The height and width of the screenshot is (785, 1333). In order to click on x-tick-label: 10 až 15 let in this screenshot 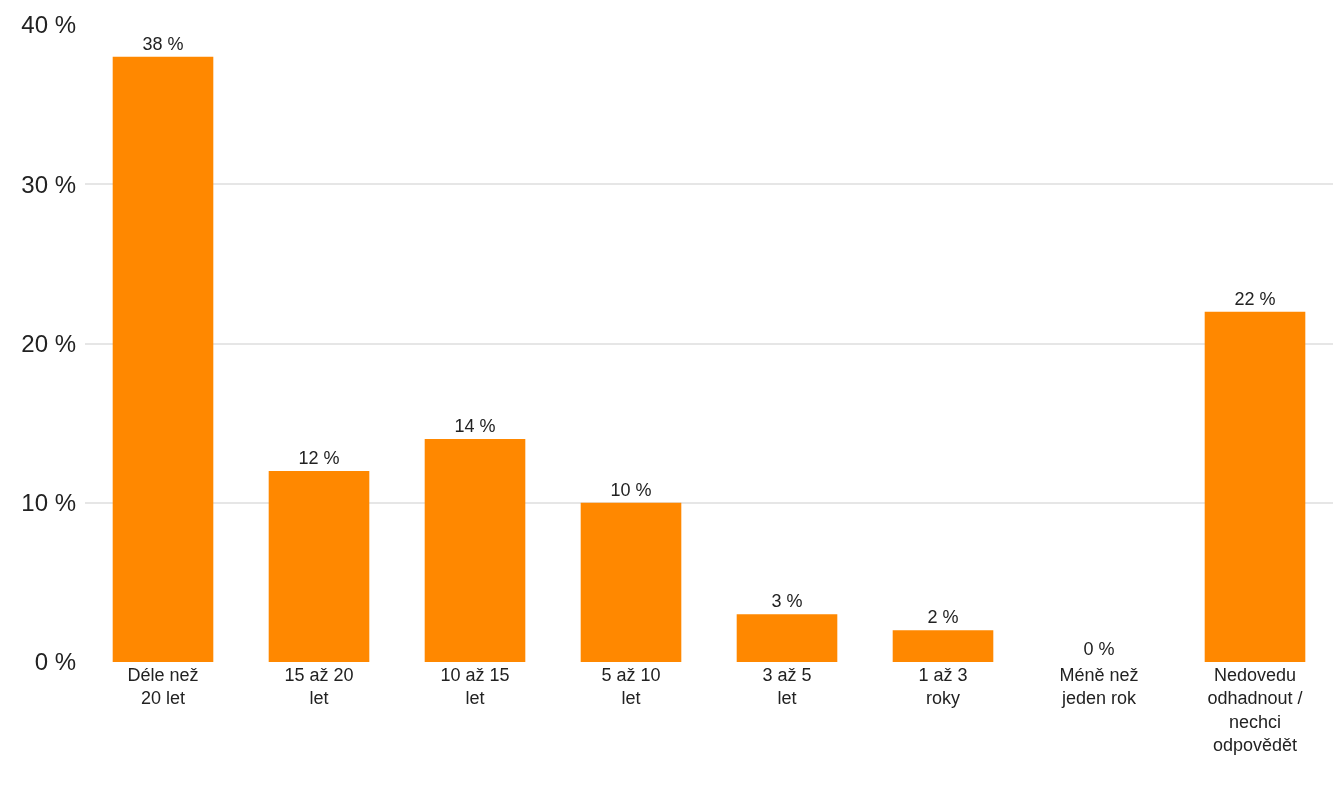, I will do `click(475, 687)`.